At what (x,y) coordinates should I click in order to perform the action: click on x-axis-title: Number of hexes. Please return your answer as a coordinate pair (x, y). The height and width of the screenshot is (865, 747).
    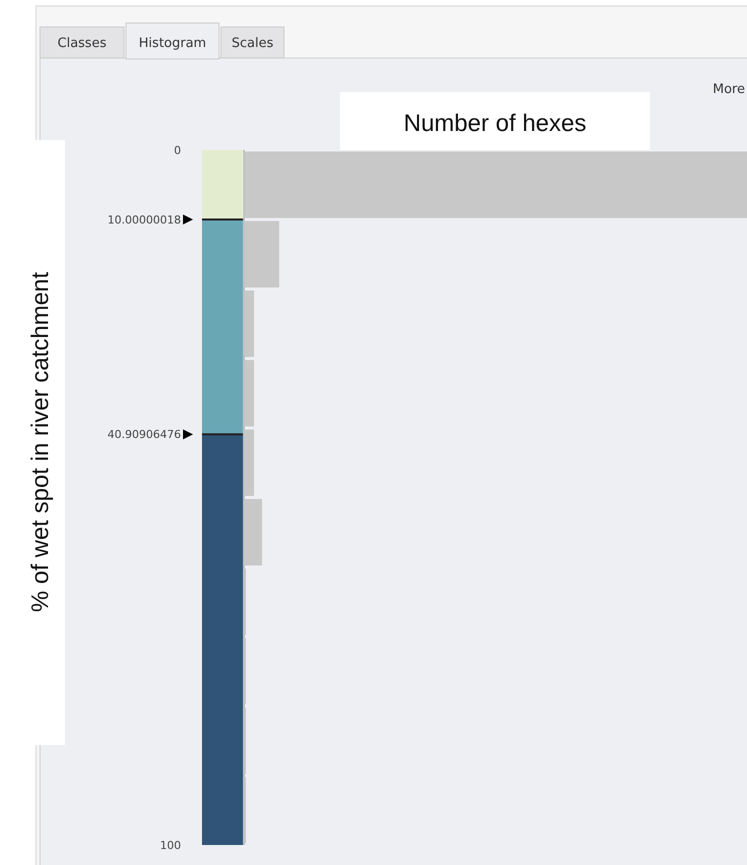
    Looking at the image, I should click on (495, 123).